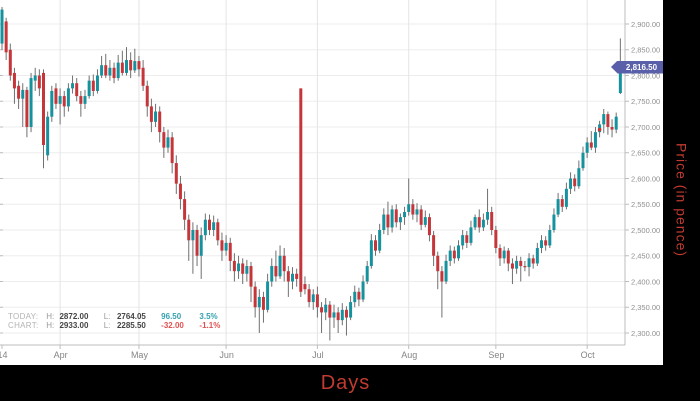 The height and width of the screenshot is (401, 700). Describe the element at coordinates (645, 256) in the screenshot. I see `svg-text: 2,450.00` at that location.